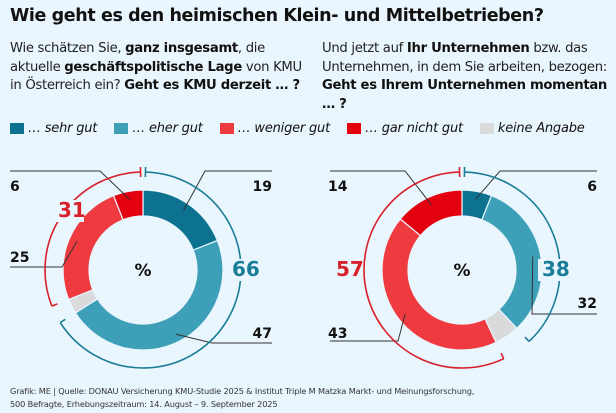 This screenshot has height=413, width=616. I want to click on data-label: 14, so click(338, 187).